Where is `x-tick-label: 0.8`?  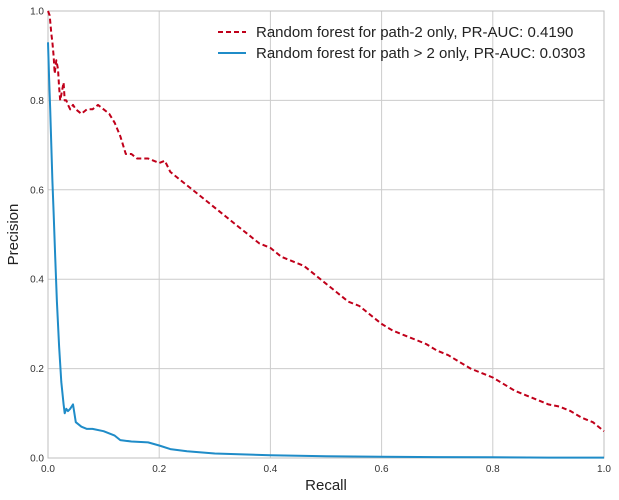 x-tick-label: 0.8 is located at coordinates (493, 469).